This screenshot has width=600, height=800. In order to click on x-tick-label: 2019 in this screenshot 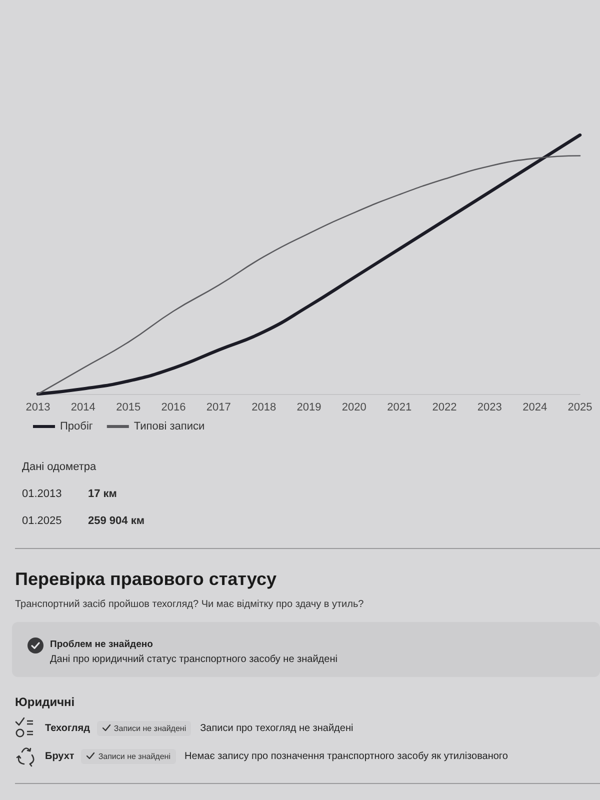, I will do `click(309, 408)`.